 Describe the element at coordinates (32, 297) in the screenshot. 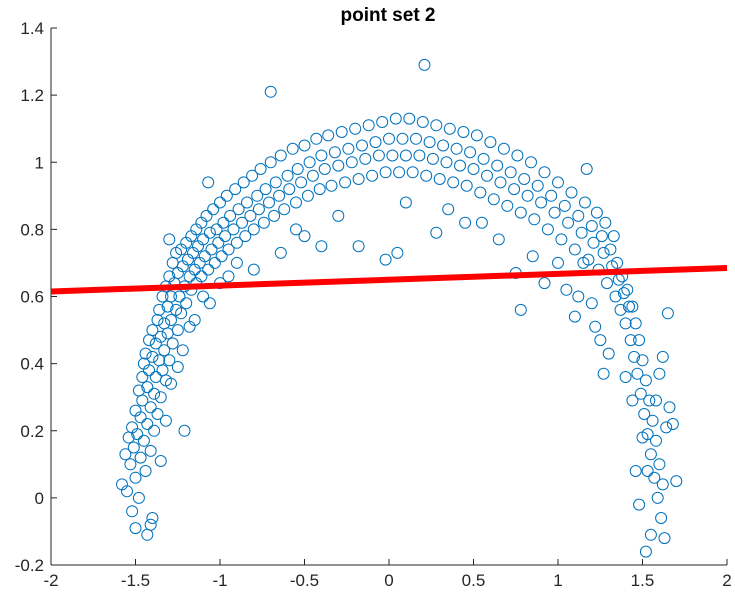

I see `y-tick-label: 0.6` at that location.